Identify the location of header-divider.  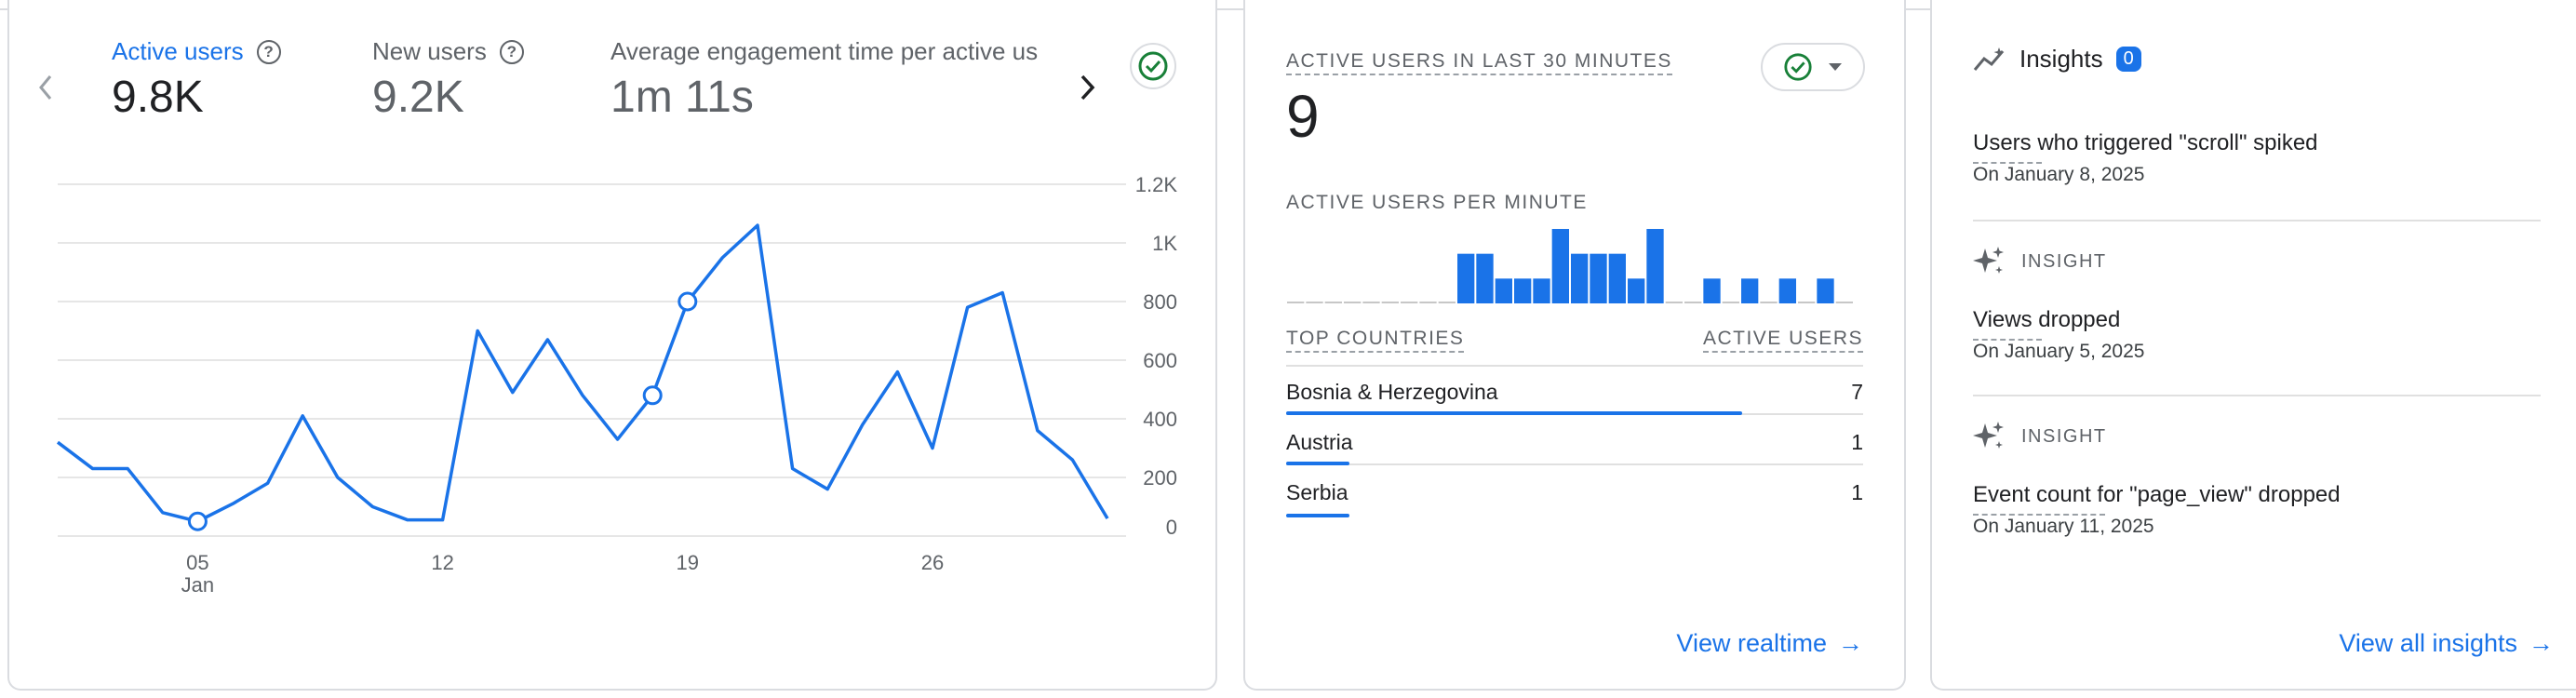
(1574, 366).